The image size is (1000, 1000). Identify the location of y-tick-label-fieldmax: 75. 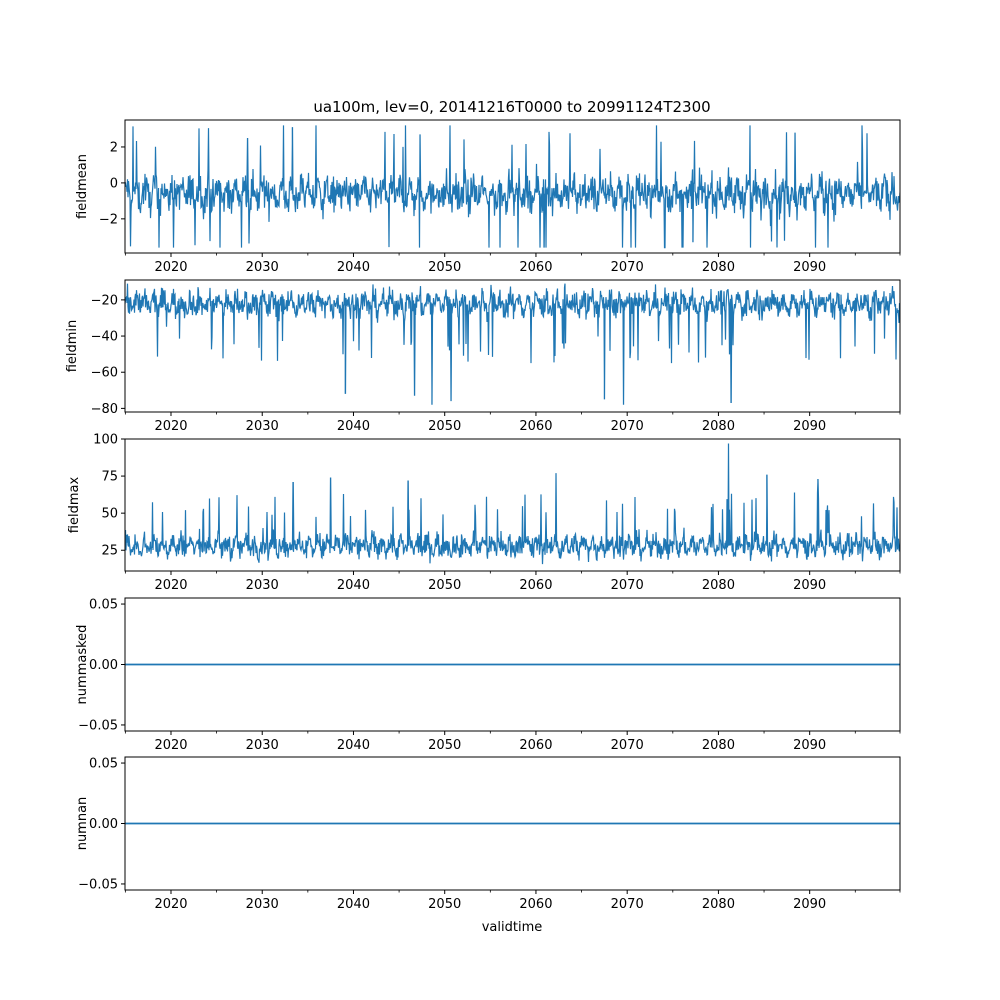
(109, 477).